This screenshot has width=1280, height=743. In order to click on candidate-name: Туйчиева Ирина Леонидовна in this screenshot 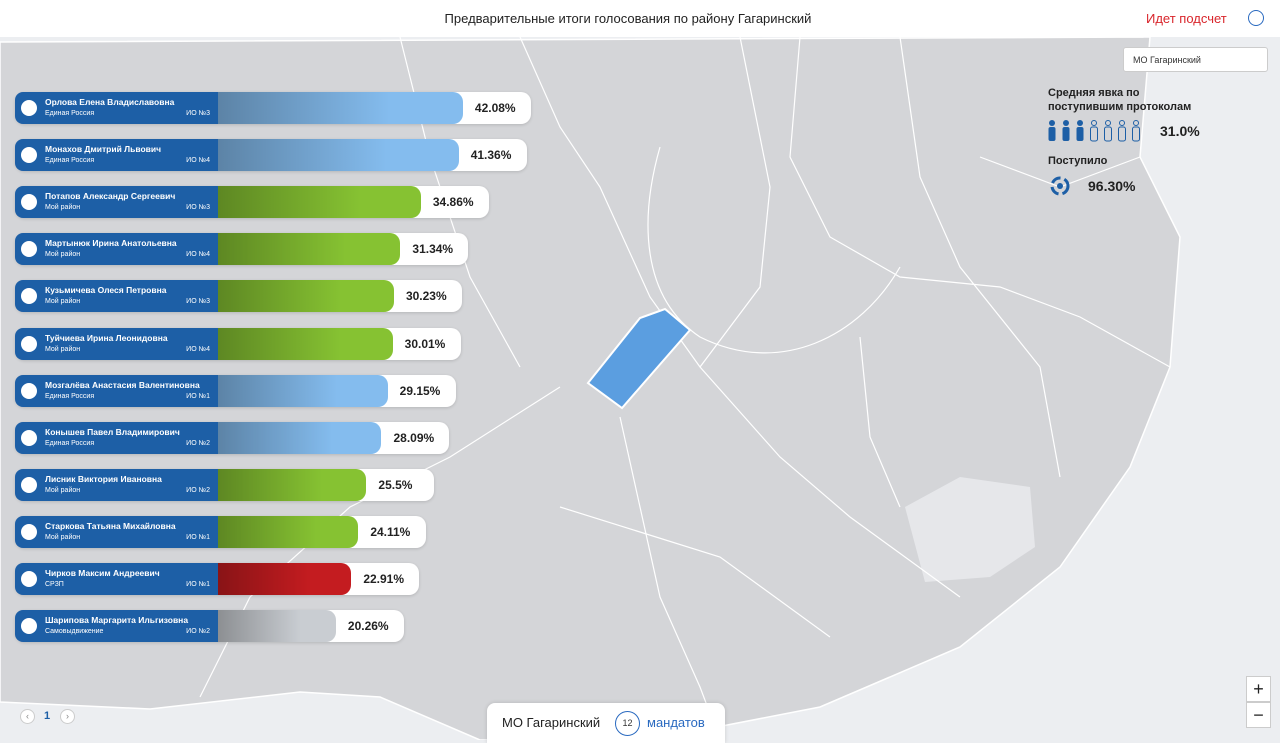, I will do `click(106, 337)`.